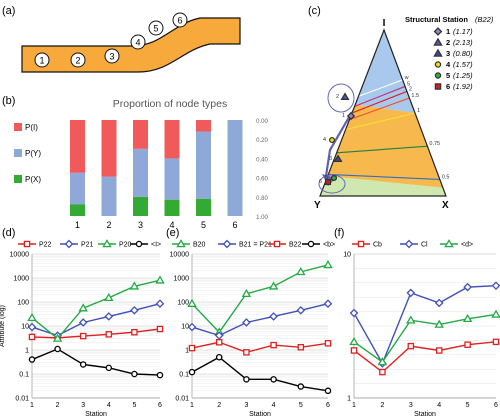  I want to click on panel-label-d: (d), so click(8, 233).